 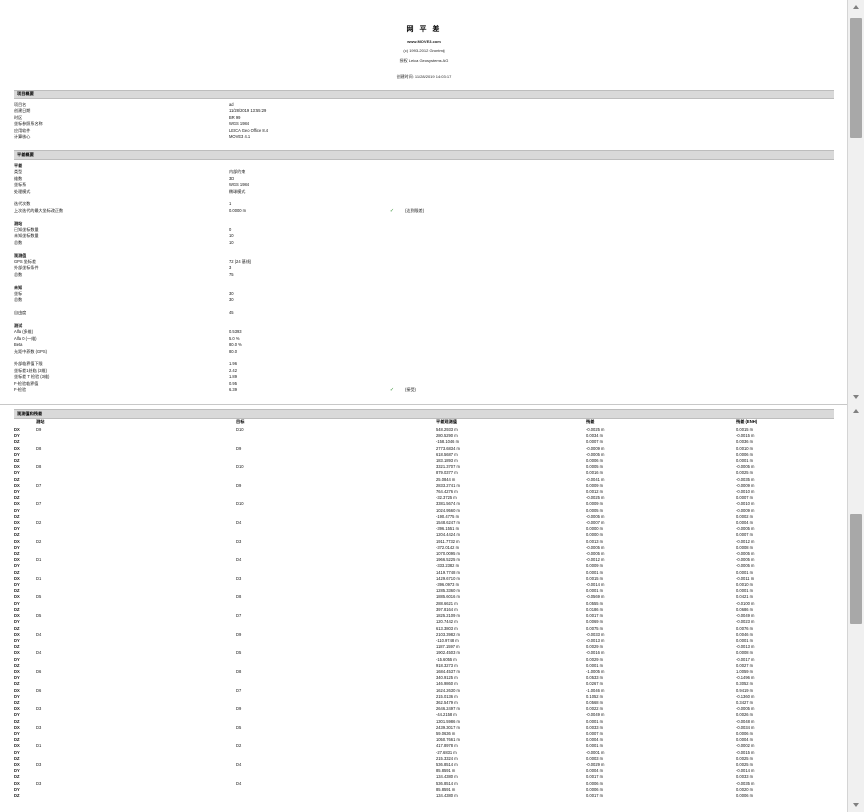 I want to click on cell-residual: 0.0034 m, so click(x=595, y=436).